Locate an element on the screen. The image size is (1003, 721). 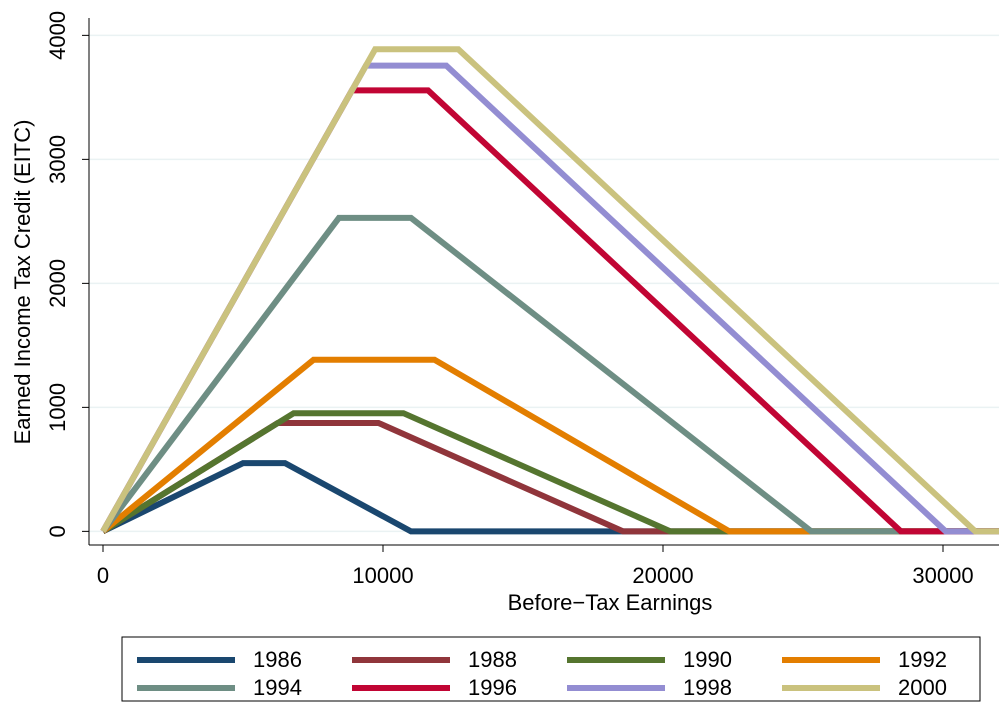
x-tick-label: 20000 is located at coordinates (662, 575).